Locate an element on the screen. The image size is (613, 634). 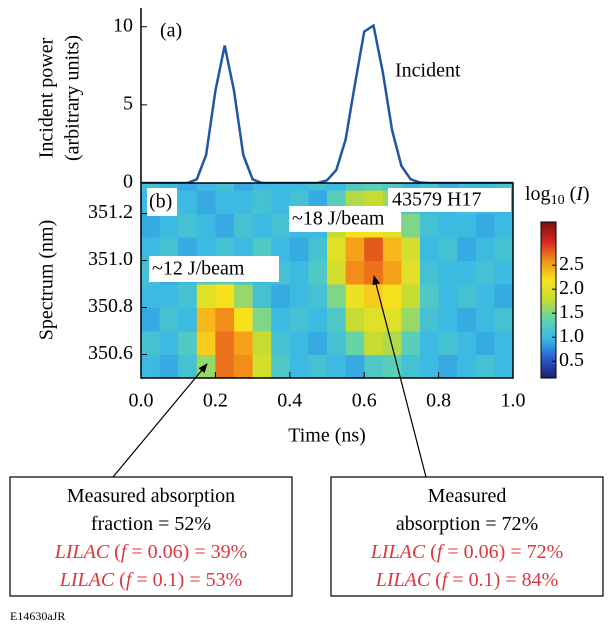
box-line: LILAC (f = 0.1) = 53% is located at coordinates (151, 580).